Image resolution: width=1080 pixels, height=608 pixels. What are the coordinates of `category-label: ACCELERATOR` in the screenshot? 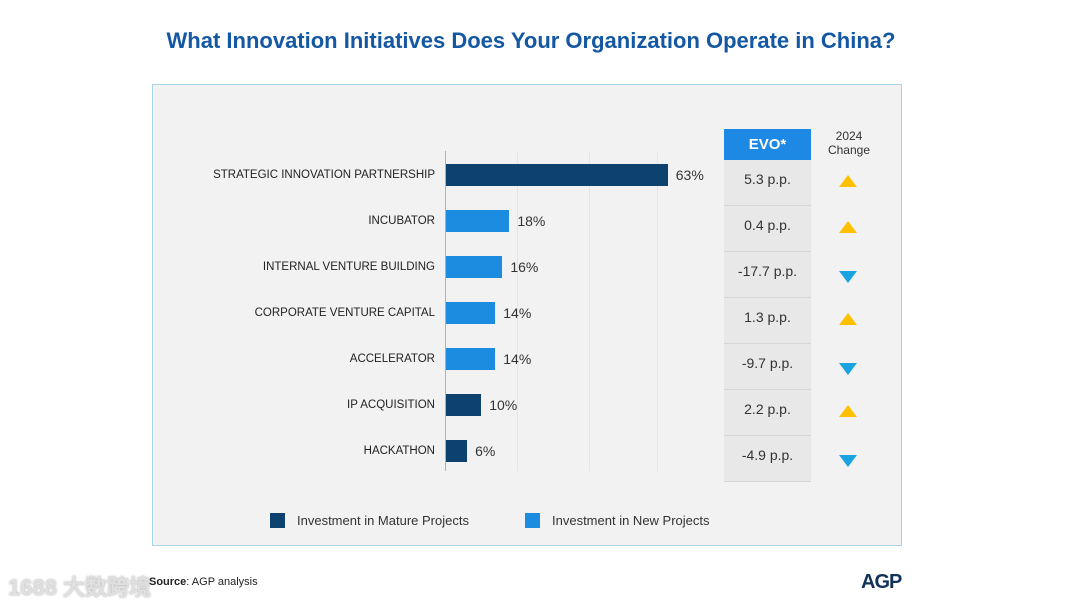 It's located at (392, 359).